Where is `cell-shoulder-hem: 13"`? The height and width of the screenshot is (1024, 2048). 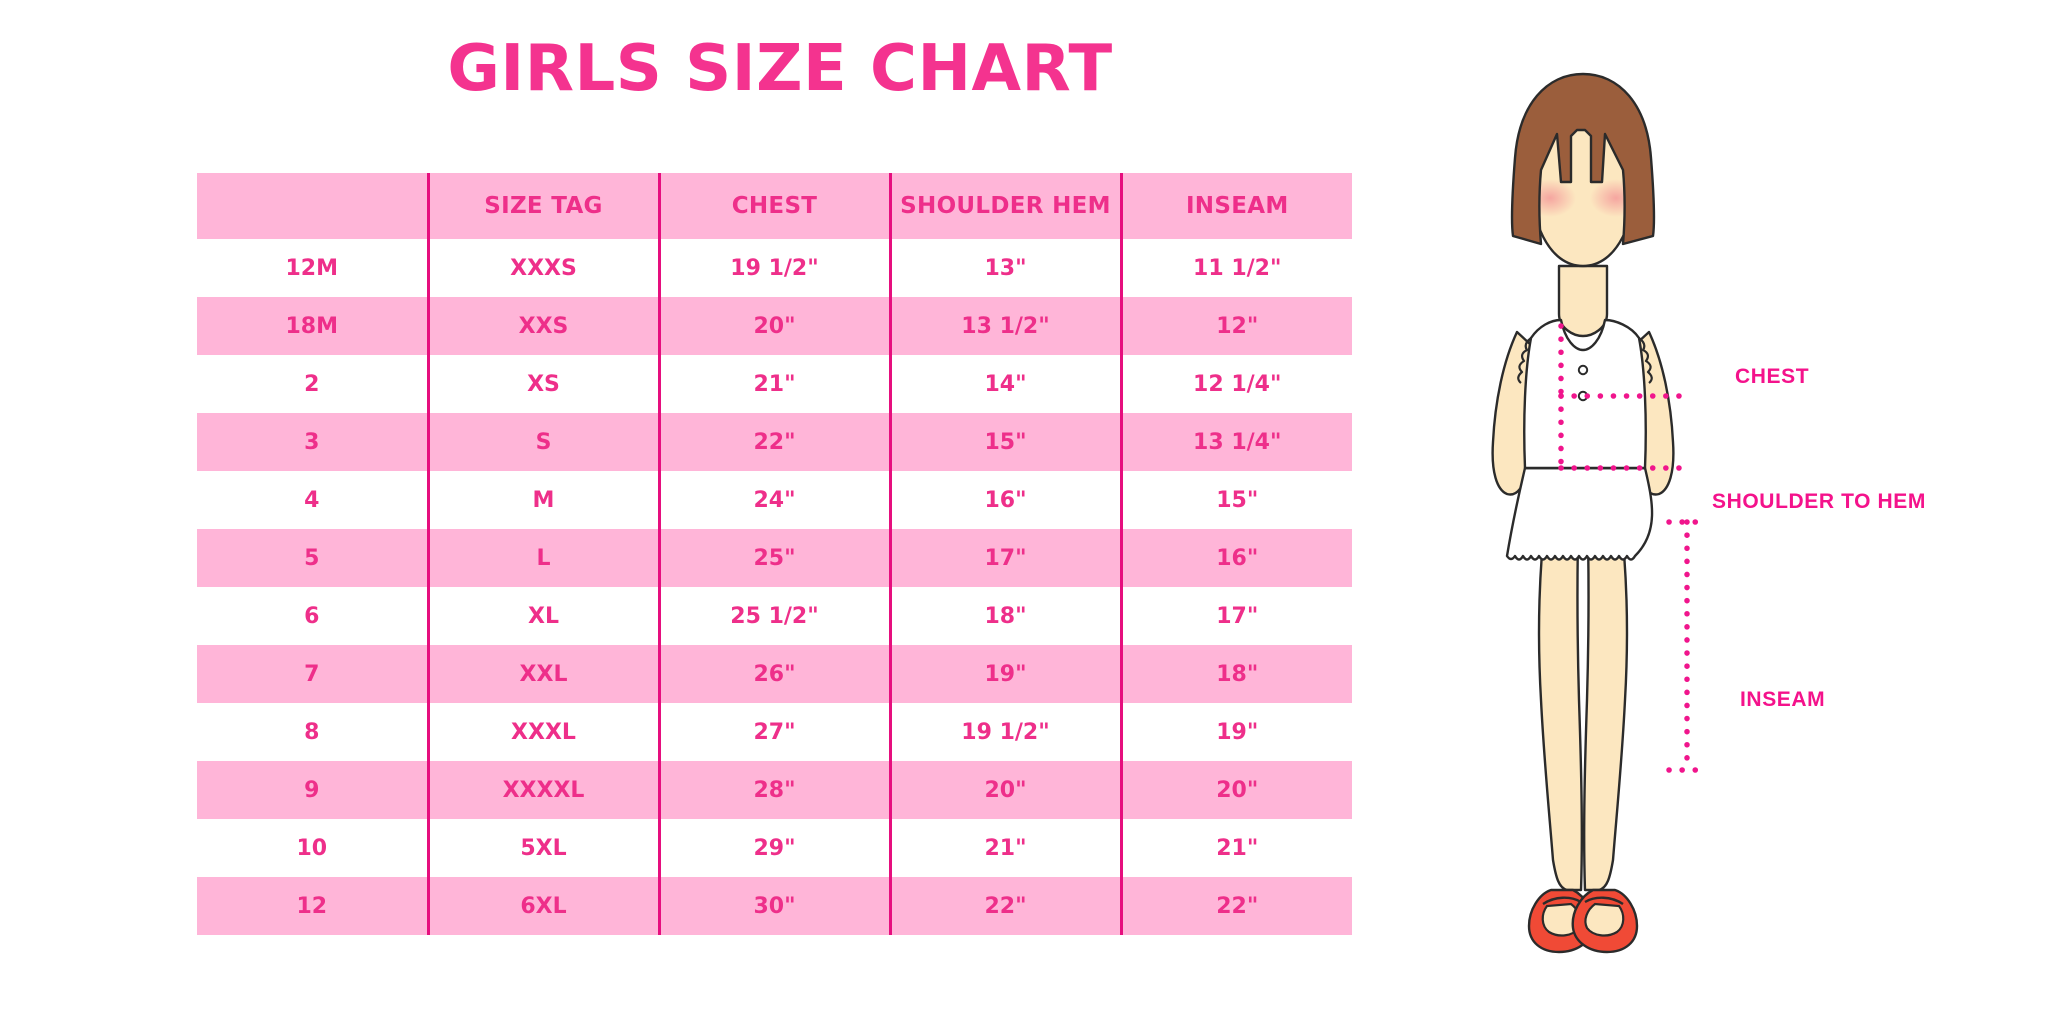 cell-shoulder-hem: 13" is located at coordinates (1004, 268).